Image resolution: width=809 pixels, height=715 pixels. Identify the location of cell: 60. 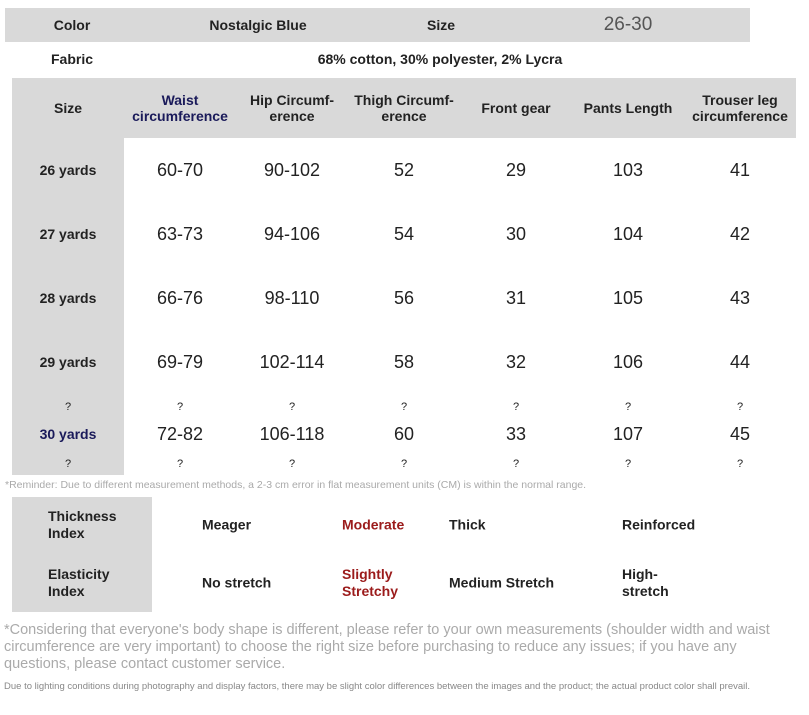
(404, 433).